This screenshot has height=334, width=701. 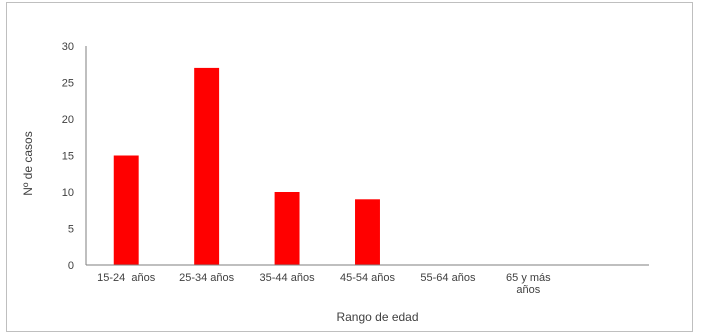 I want to click on y-tick-label: 20, so click(x=68, y=120).